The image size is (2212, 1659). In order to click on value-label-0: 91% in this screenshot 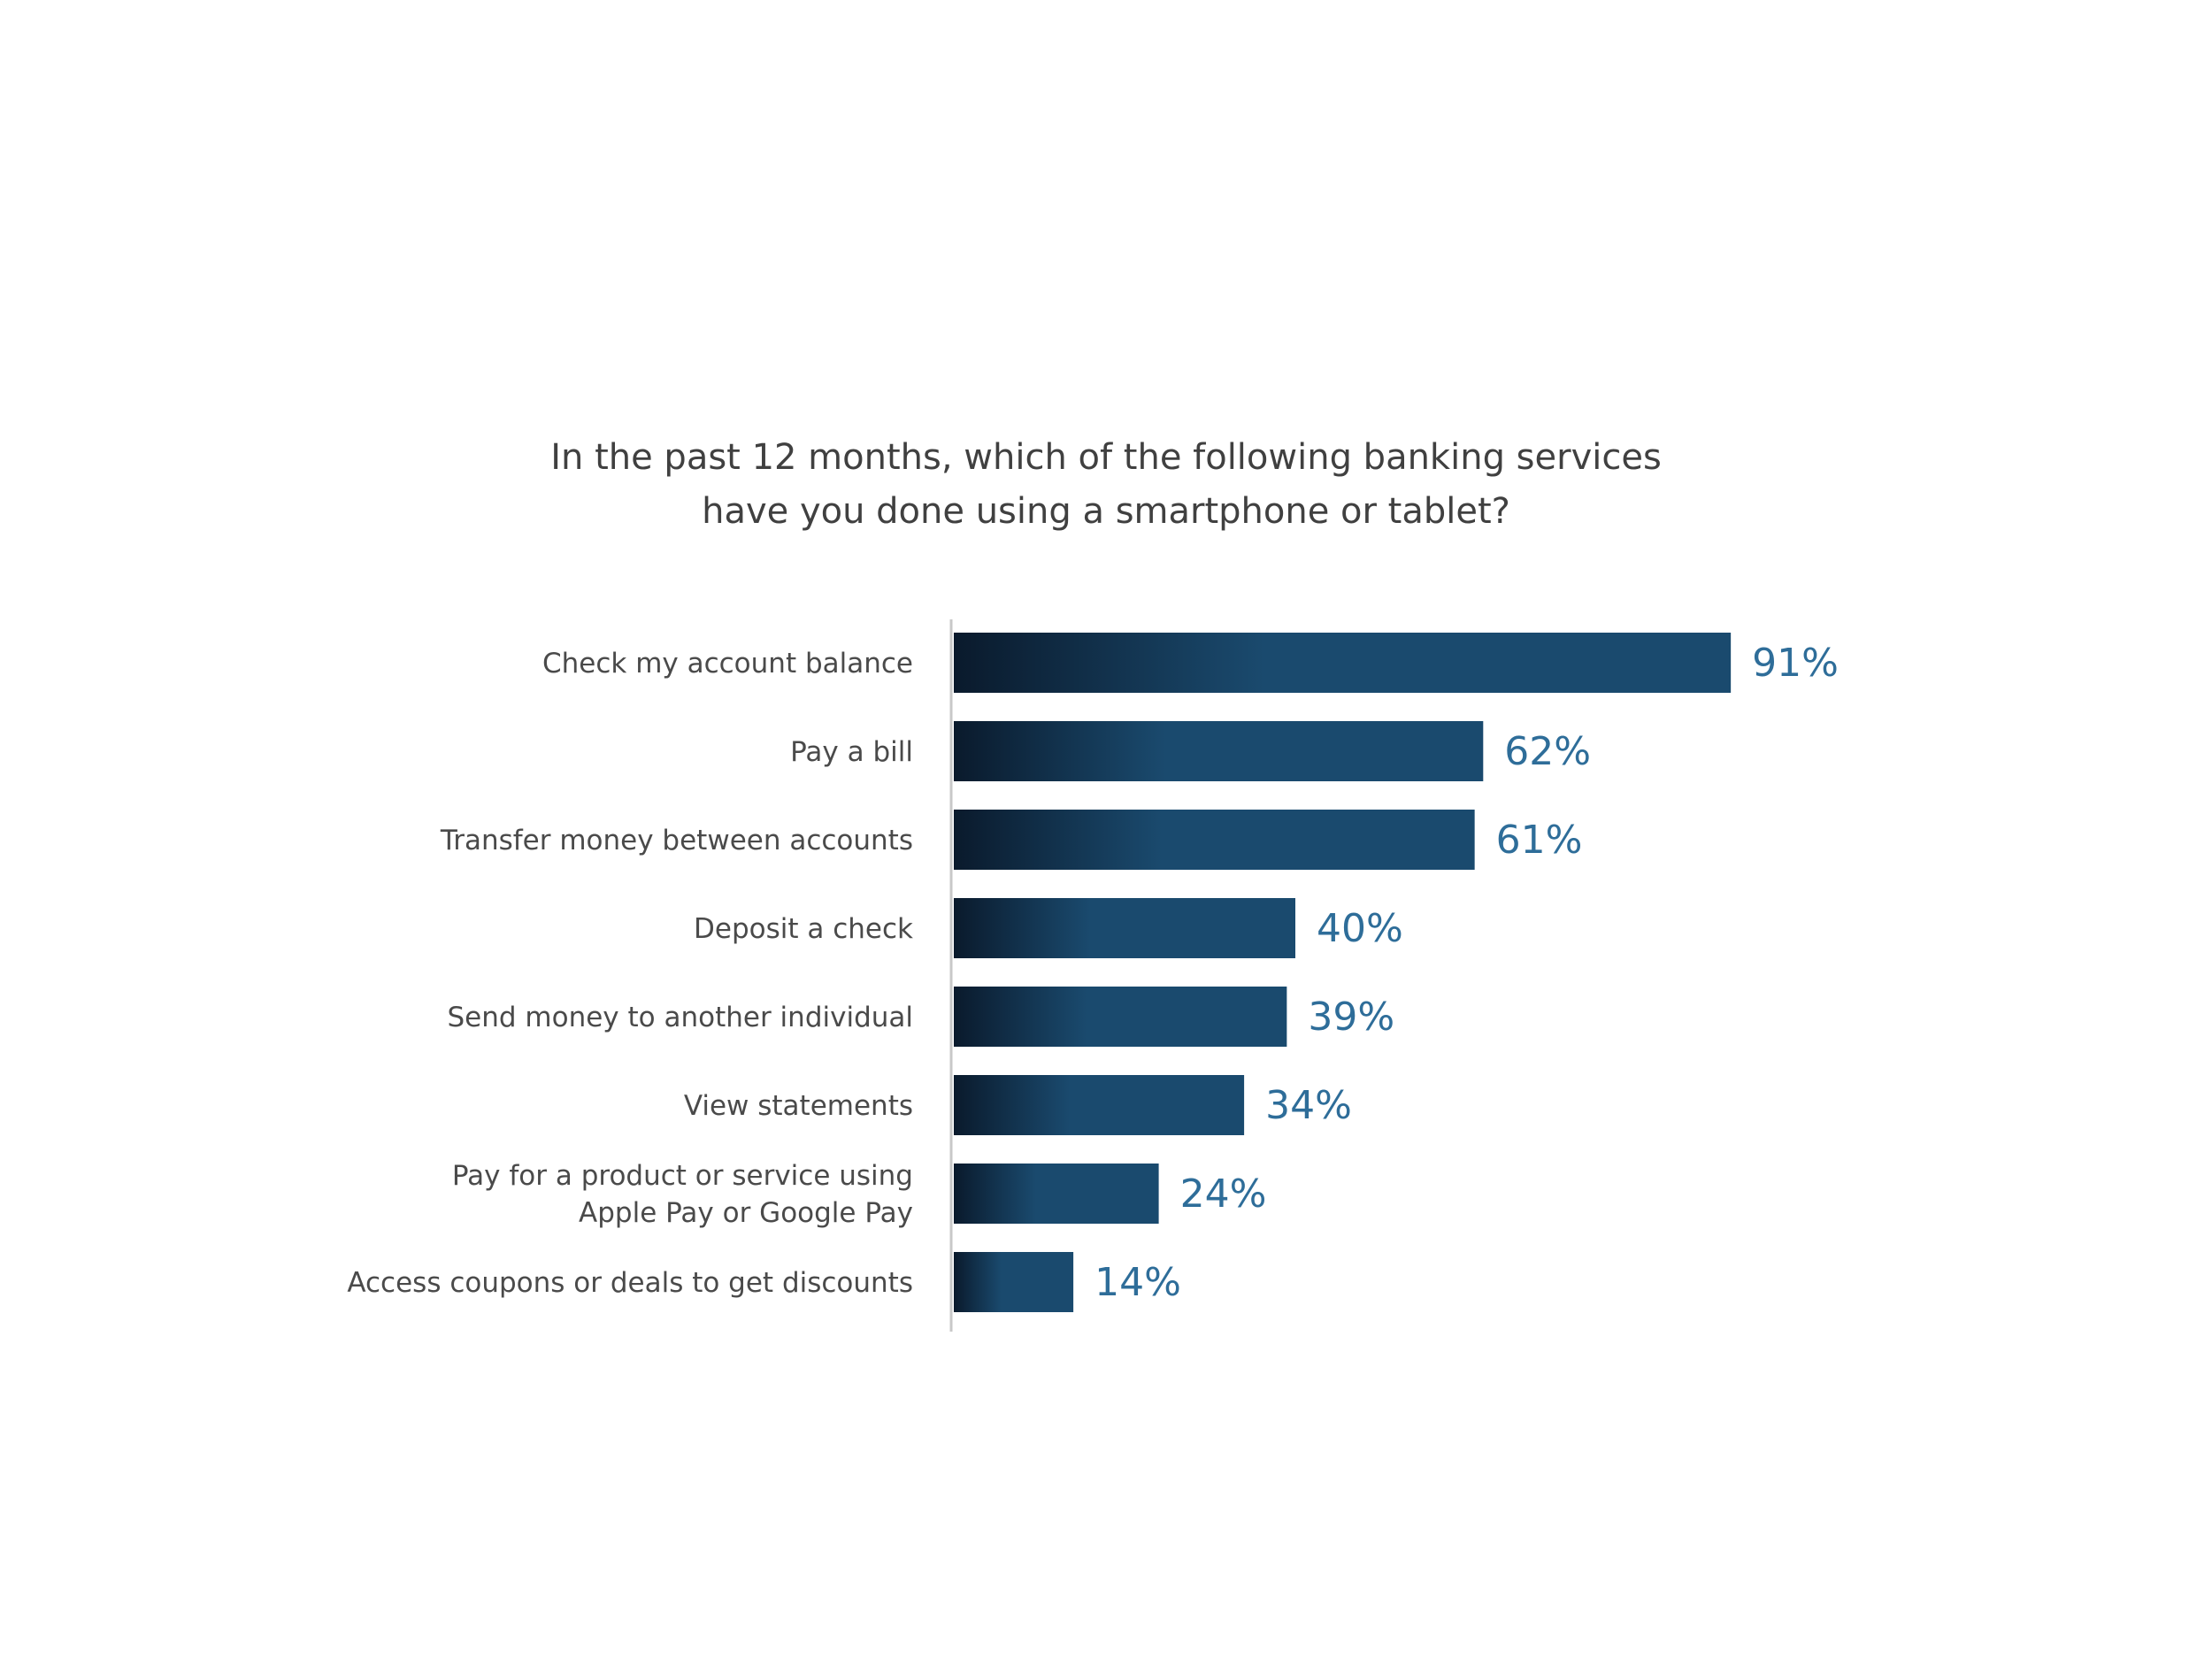, I will do `click(1796, 664)`.